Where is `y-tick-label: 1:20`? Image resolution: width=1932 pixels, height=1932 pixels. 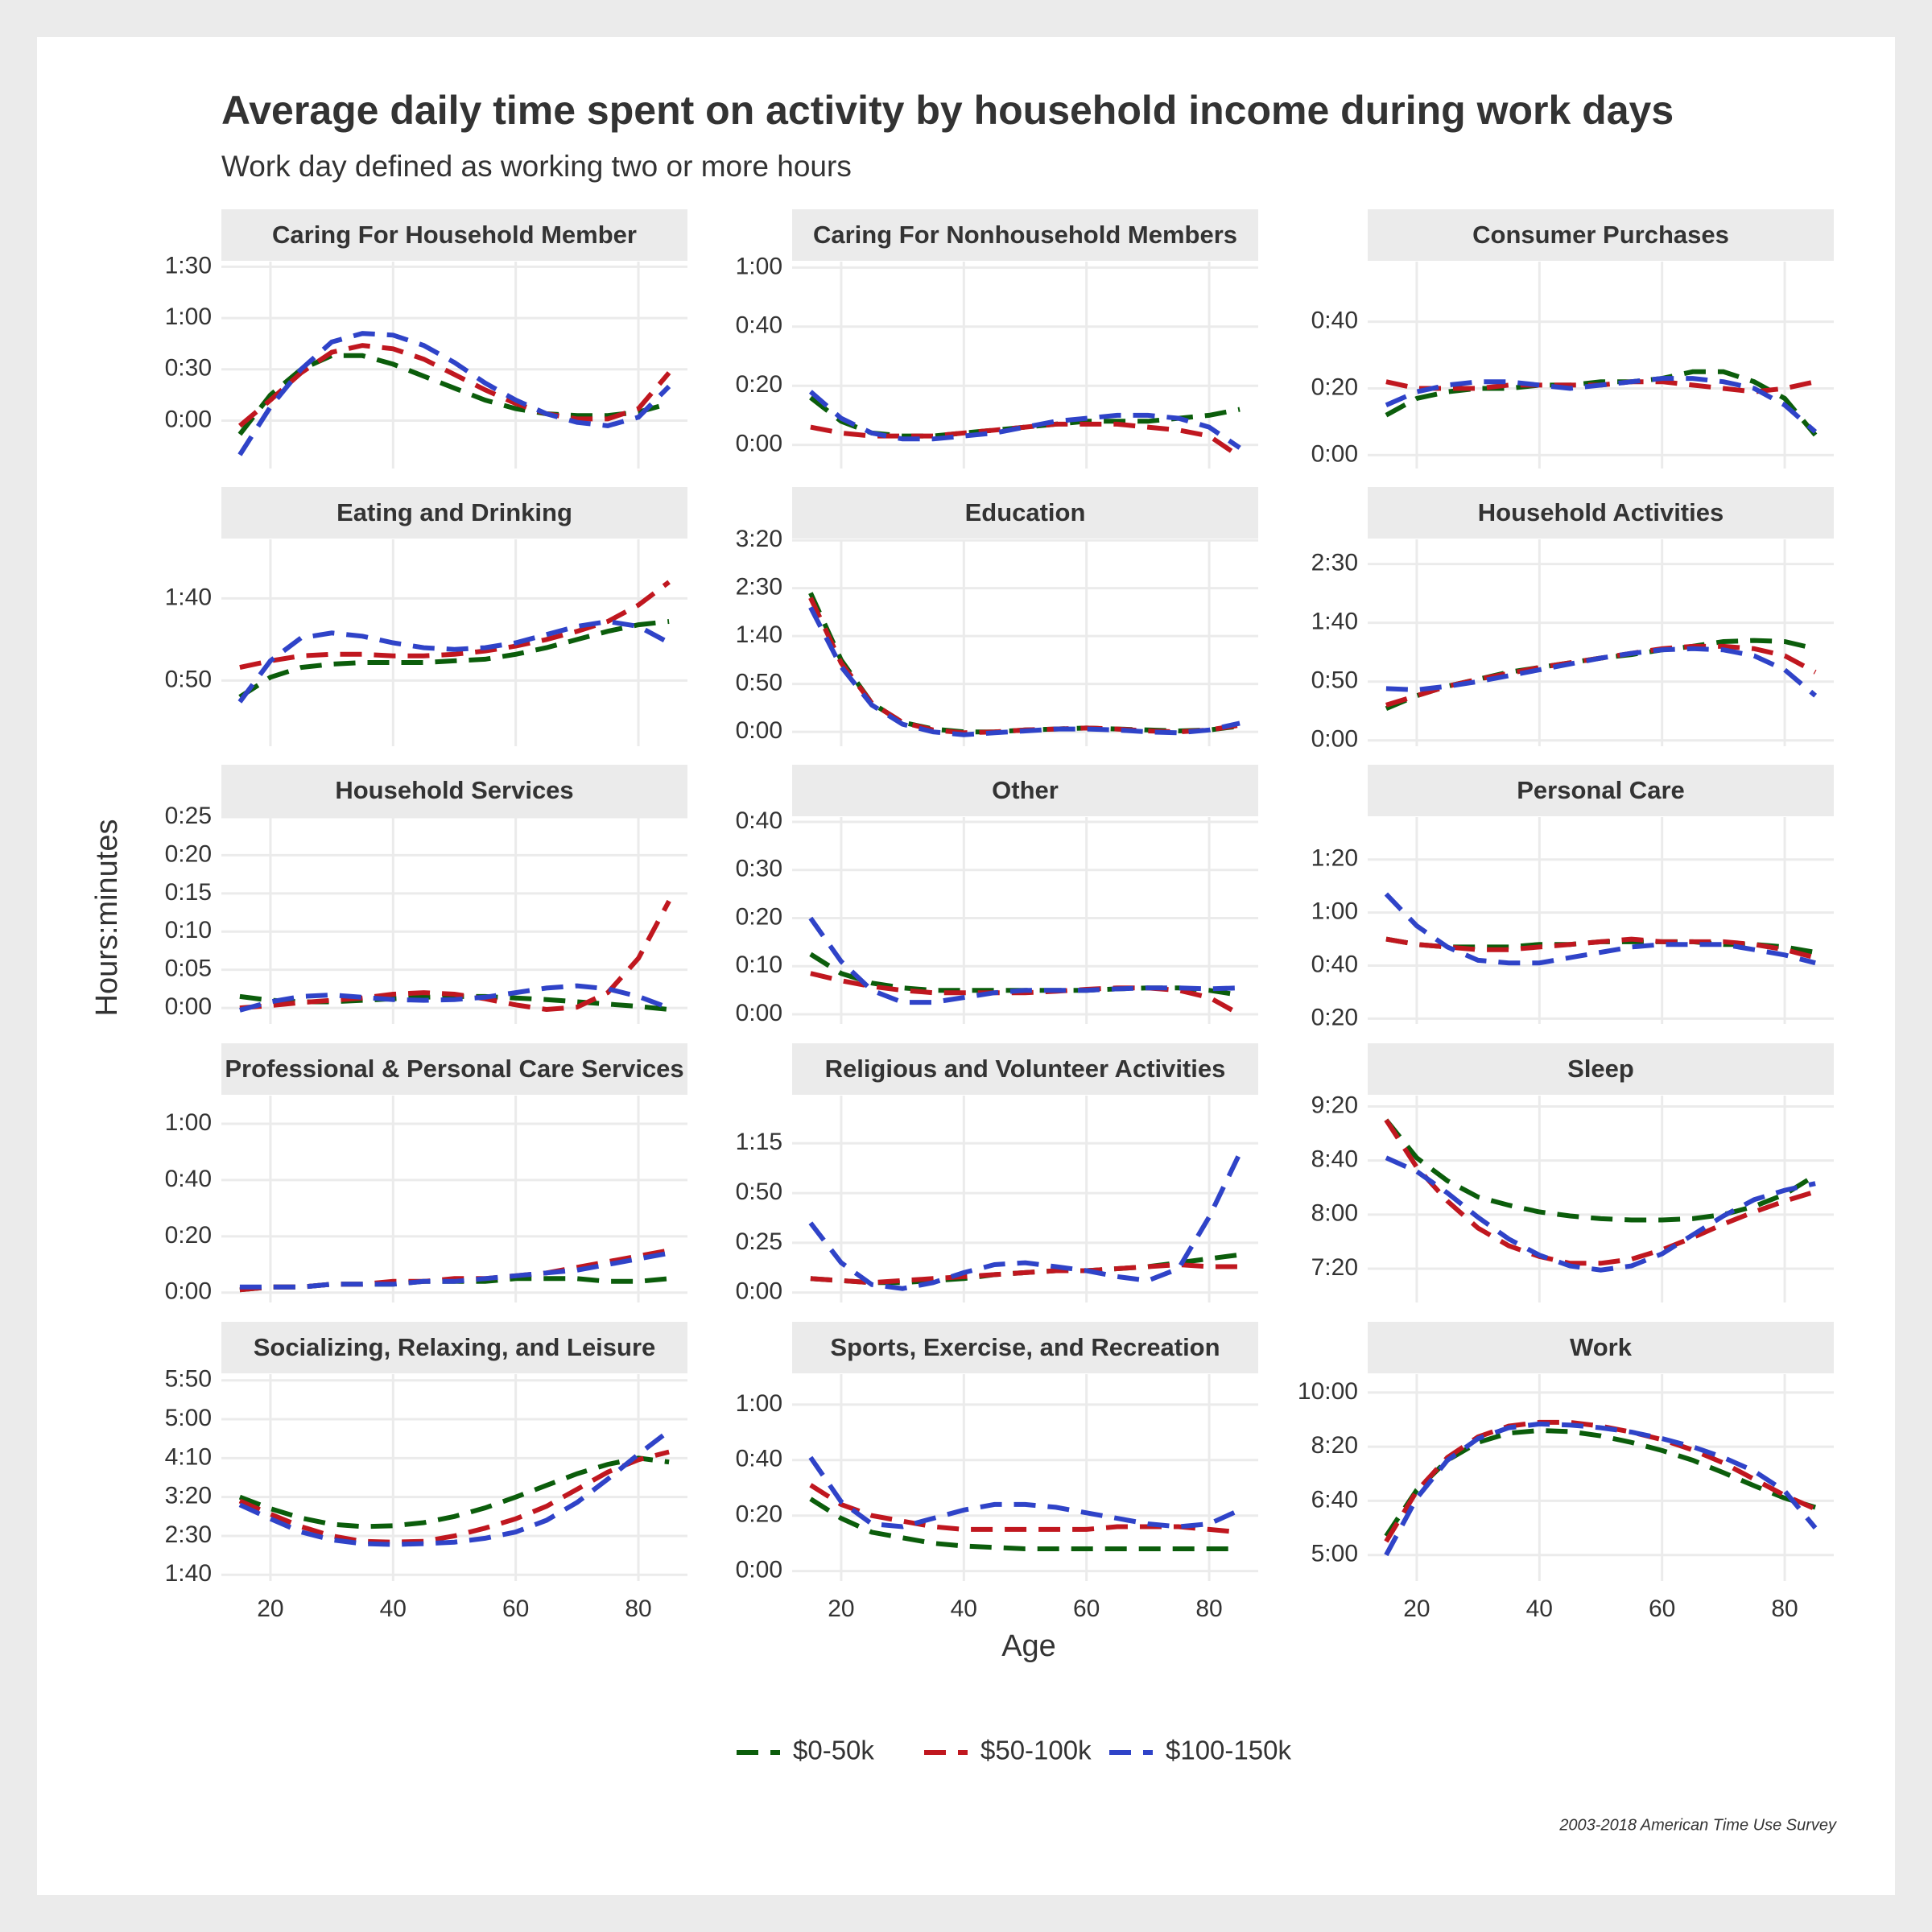
y-tick-label: 1:20 is located at coordinates (1334, 858).